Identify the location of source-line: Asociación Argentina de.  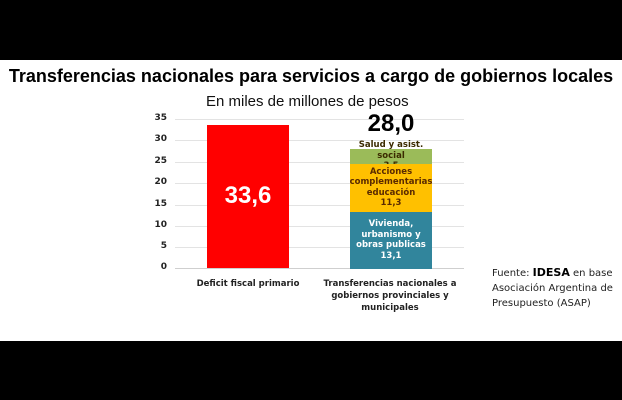
(552, 288).